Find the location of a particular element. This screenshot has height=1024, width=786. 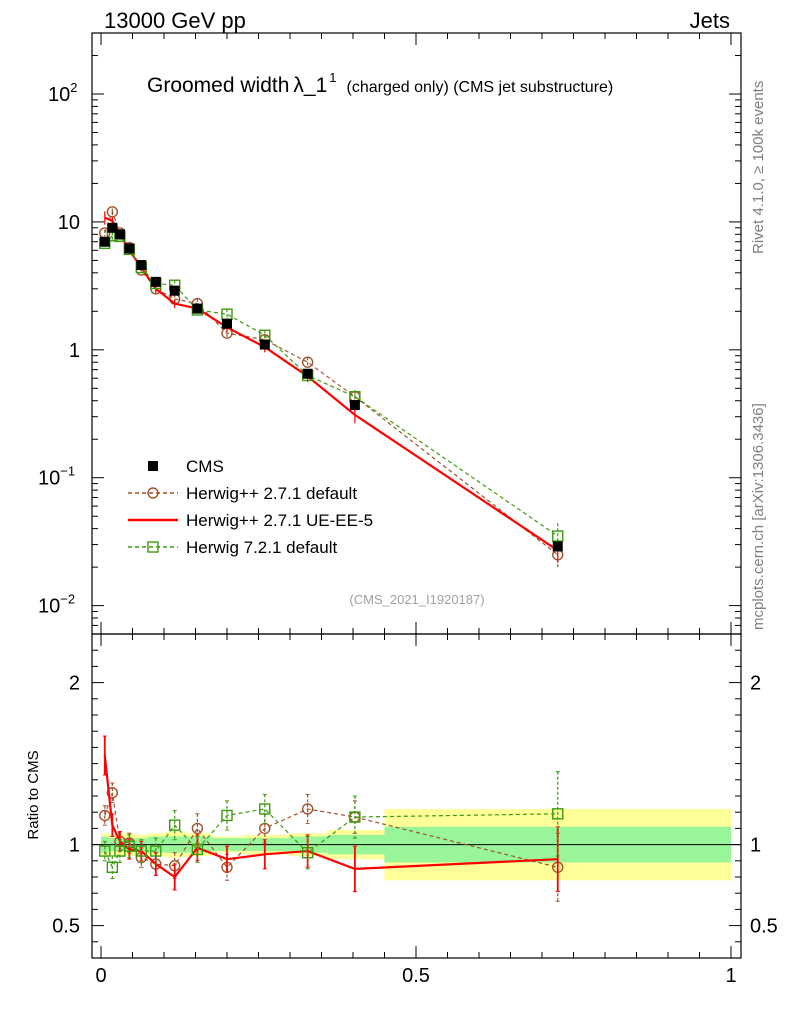

main-y-tick-label: 1 is located at coordinates (74, 351).